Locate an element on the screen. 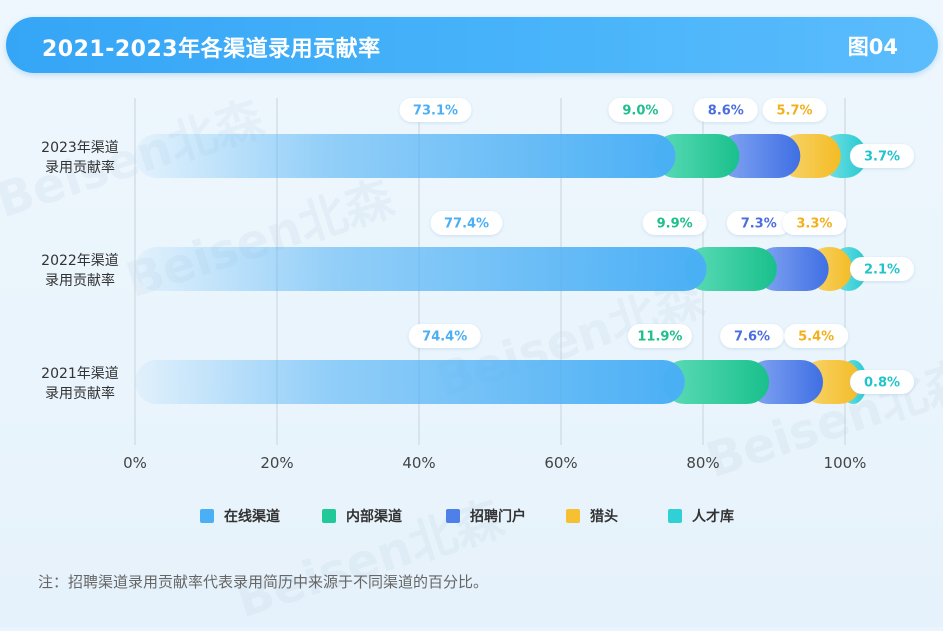 This screenshot has height=631, width=943. category-label: 2022年渠道 is located at coordinates (80, 261).